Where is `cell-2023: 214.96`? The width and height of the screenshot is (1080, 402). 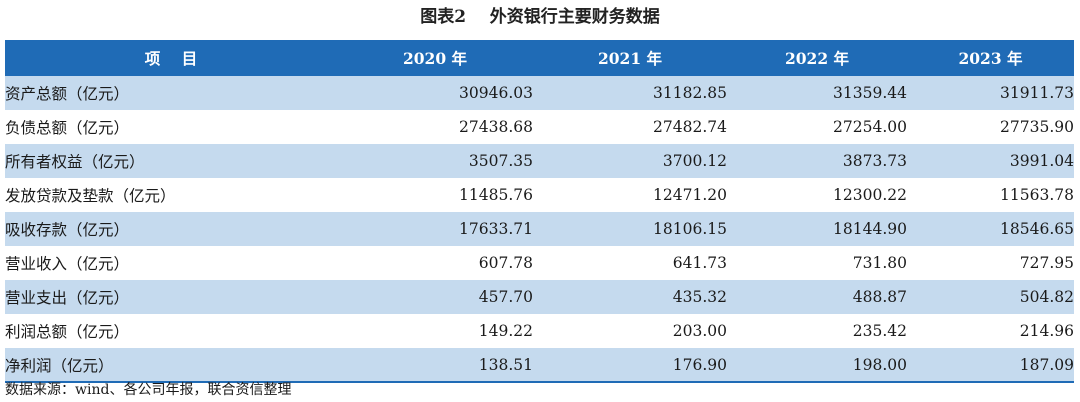 cell-2023: 214.96 is located at coordinates (1046, 331).